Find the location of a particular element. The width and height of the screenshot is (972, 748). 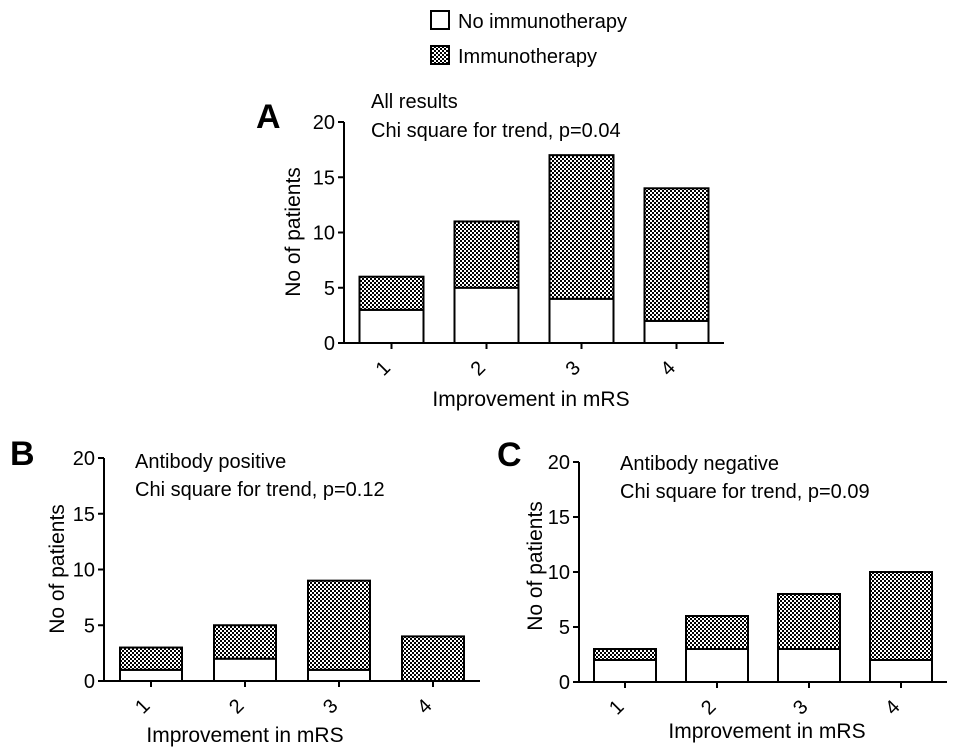

legend-label-immunotherapy: Immunotherapy is located at coordinates (527, 57).